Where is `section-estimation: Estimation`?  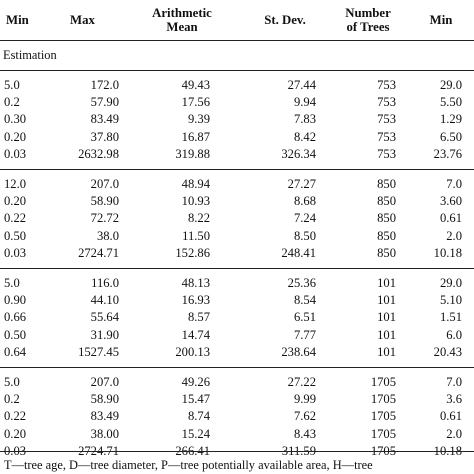
section-estimation: Estimation is located at coordinates (237, 56).